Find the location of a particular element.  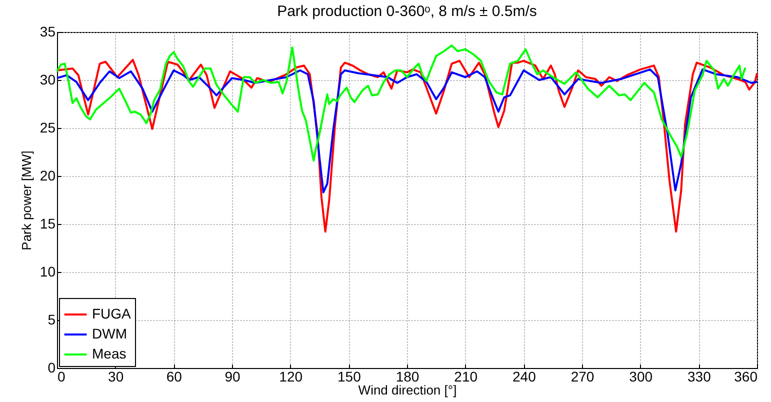

x-tick-label: 240 is located at coordinates (524, 376).